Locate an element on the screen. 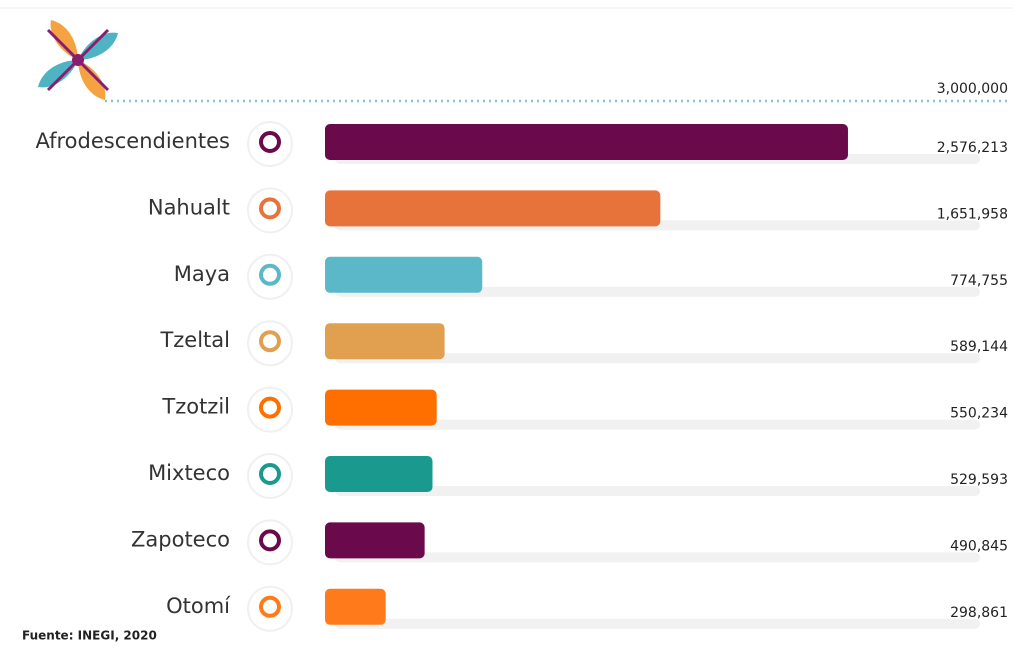  value-label: 529,593 is located at coordinates (979, 480).